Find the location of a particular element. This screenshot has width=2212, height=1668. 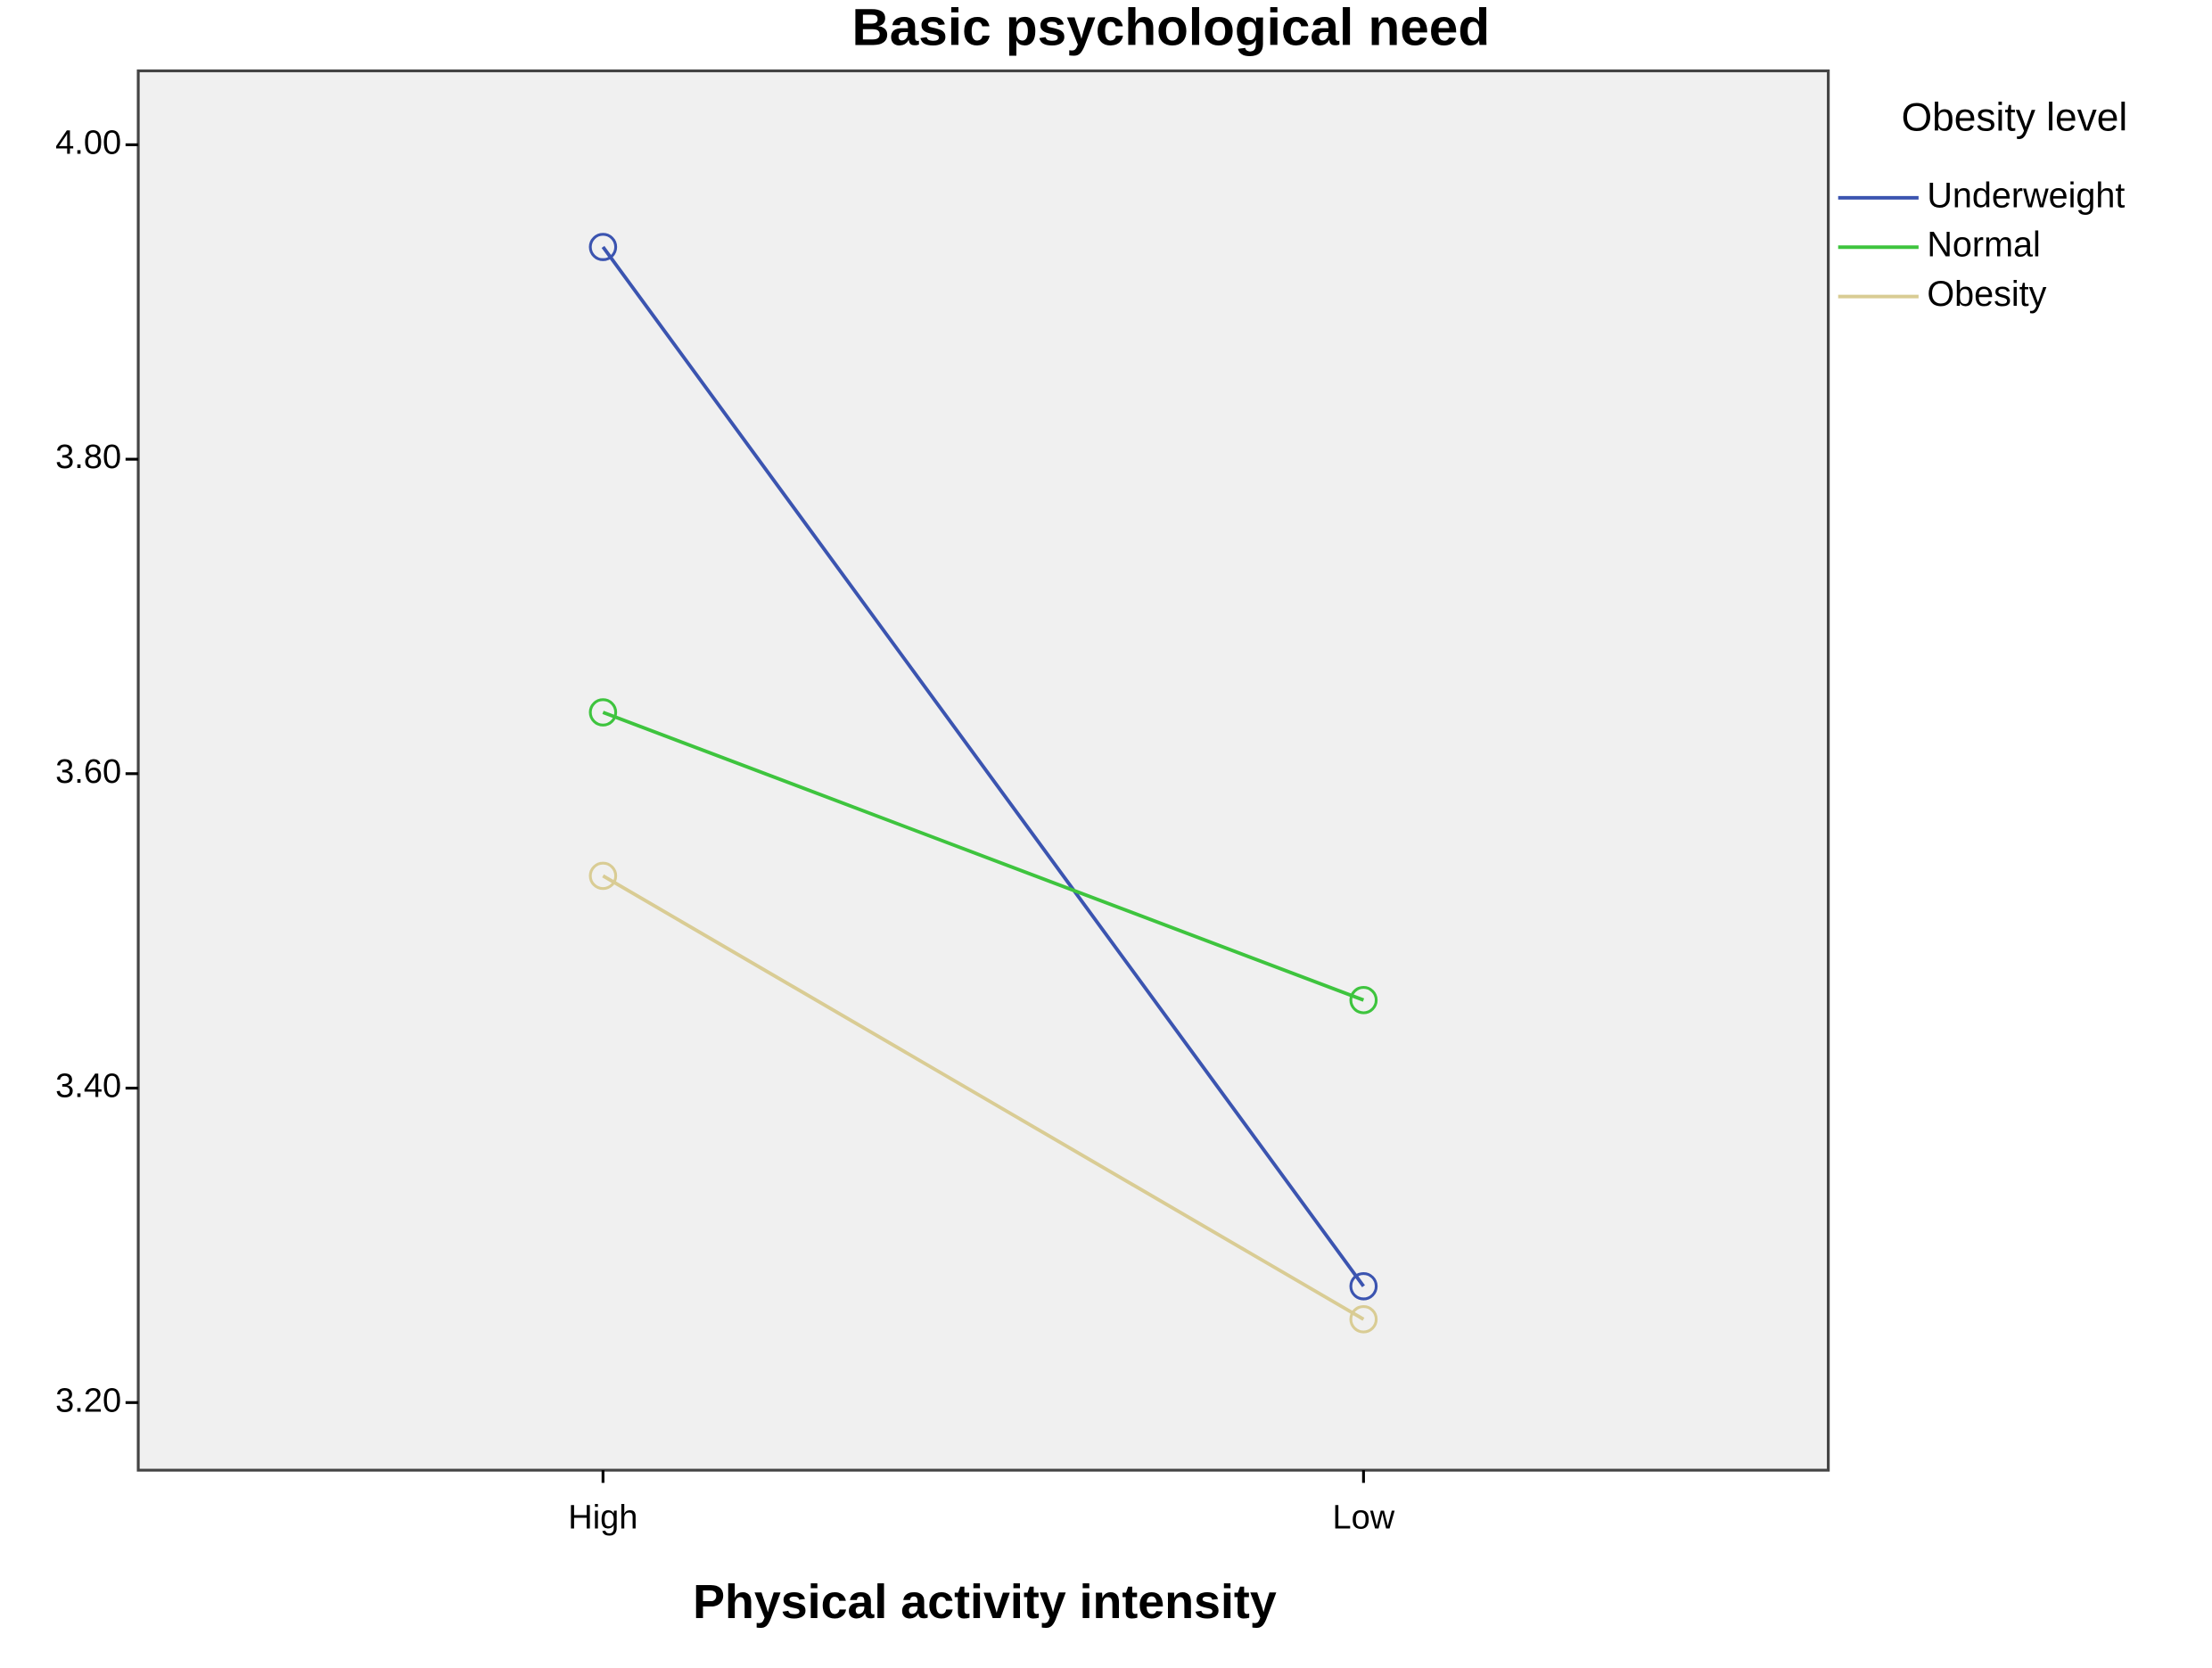

y-tick-label: 3.20 is located at coordinates (88, 1400).